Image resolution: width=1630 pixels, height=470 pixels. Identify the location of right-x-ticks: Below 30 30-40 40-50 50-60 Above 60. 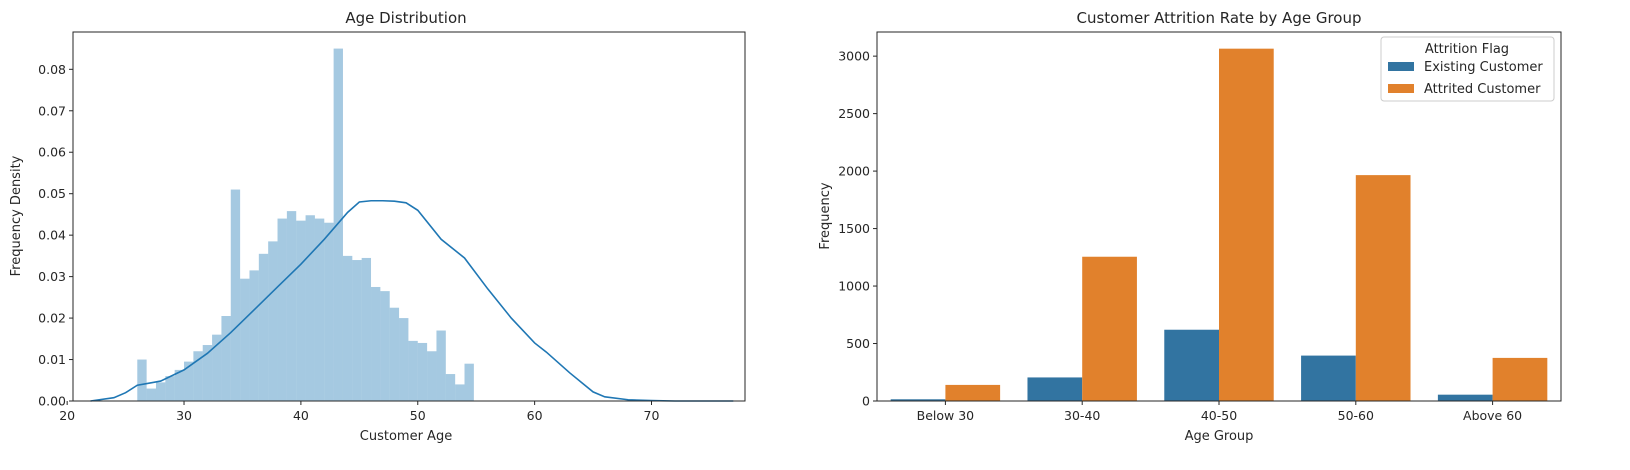
(1219, 412).